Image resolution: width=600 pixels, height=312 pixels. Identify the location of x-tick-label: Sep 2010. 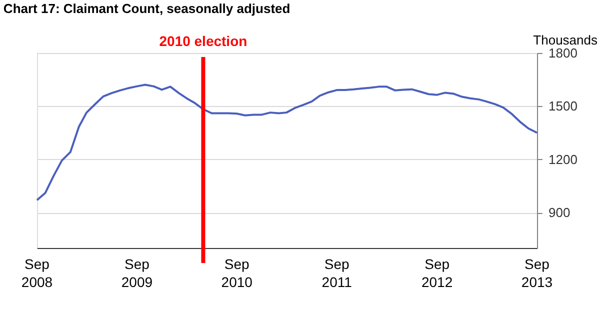
(237, 273).